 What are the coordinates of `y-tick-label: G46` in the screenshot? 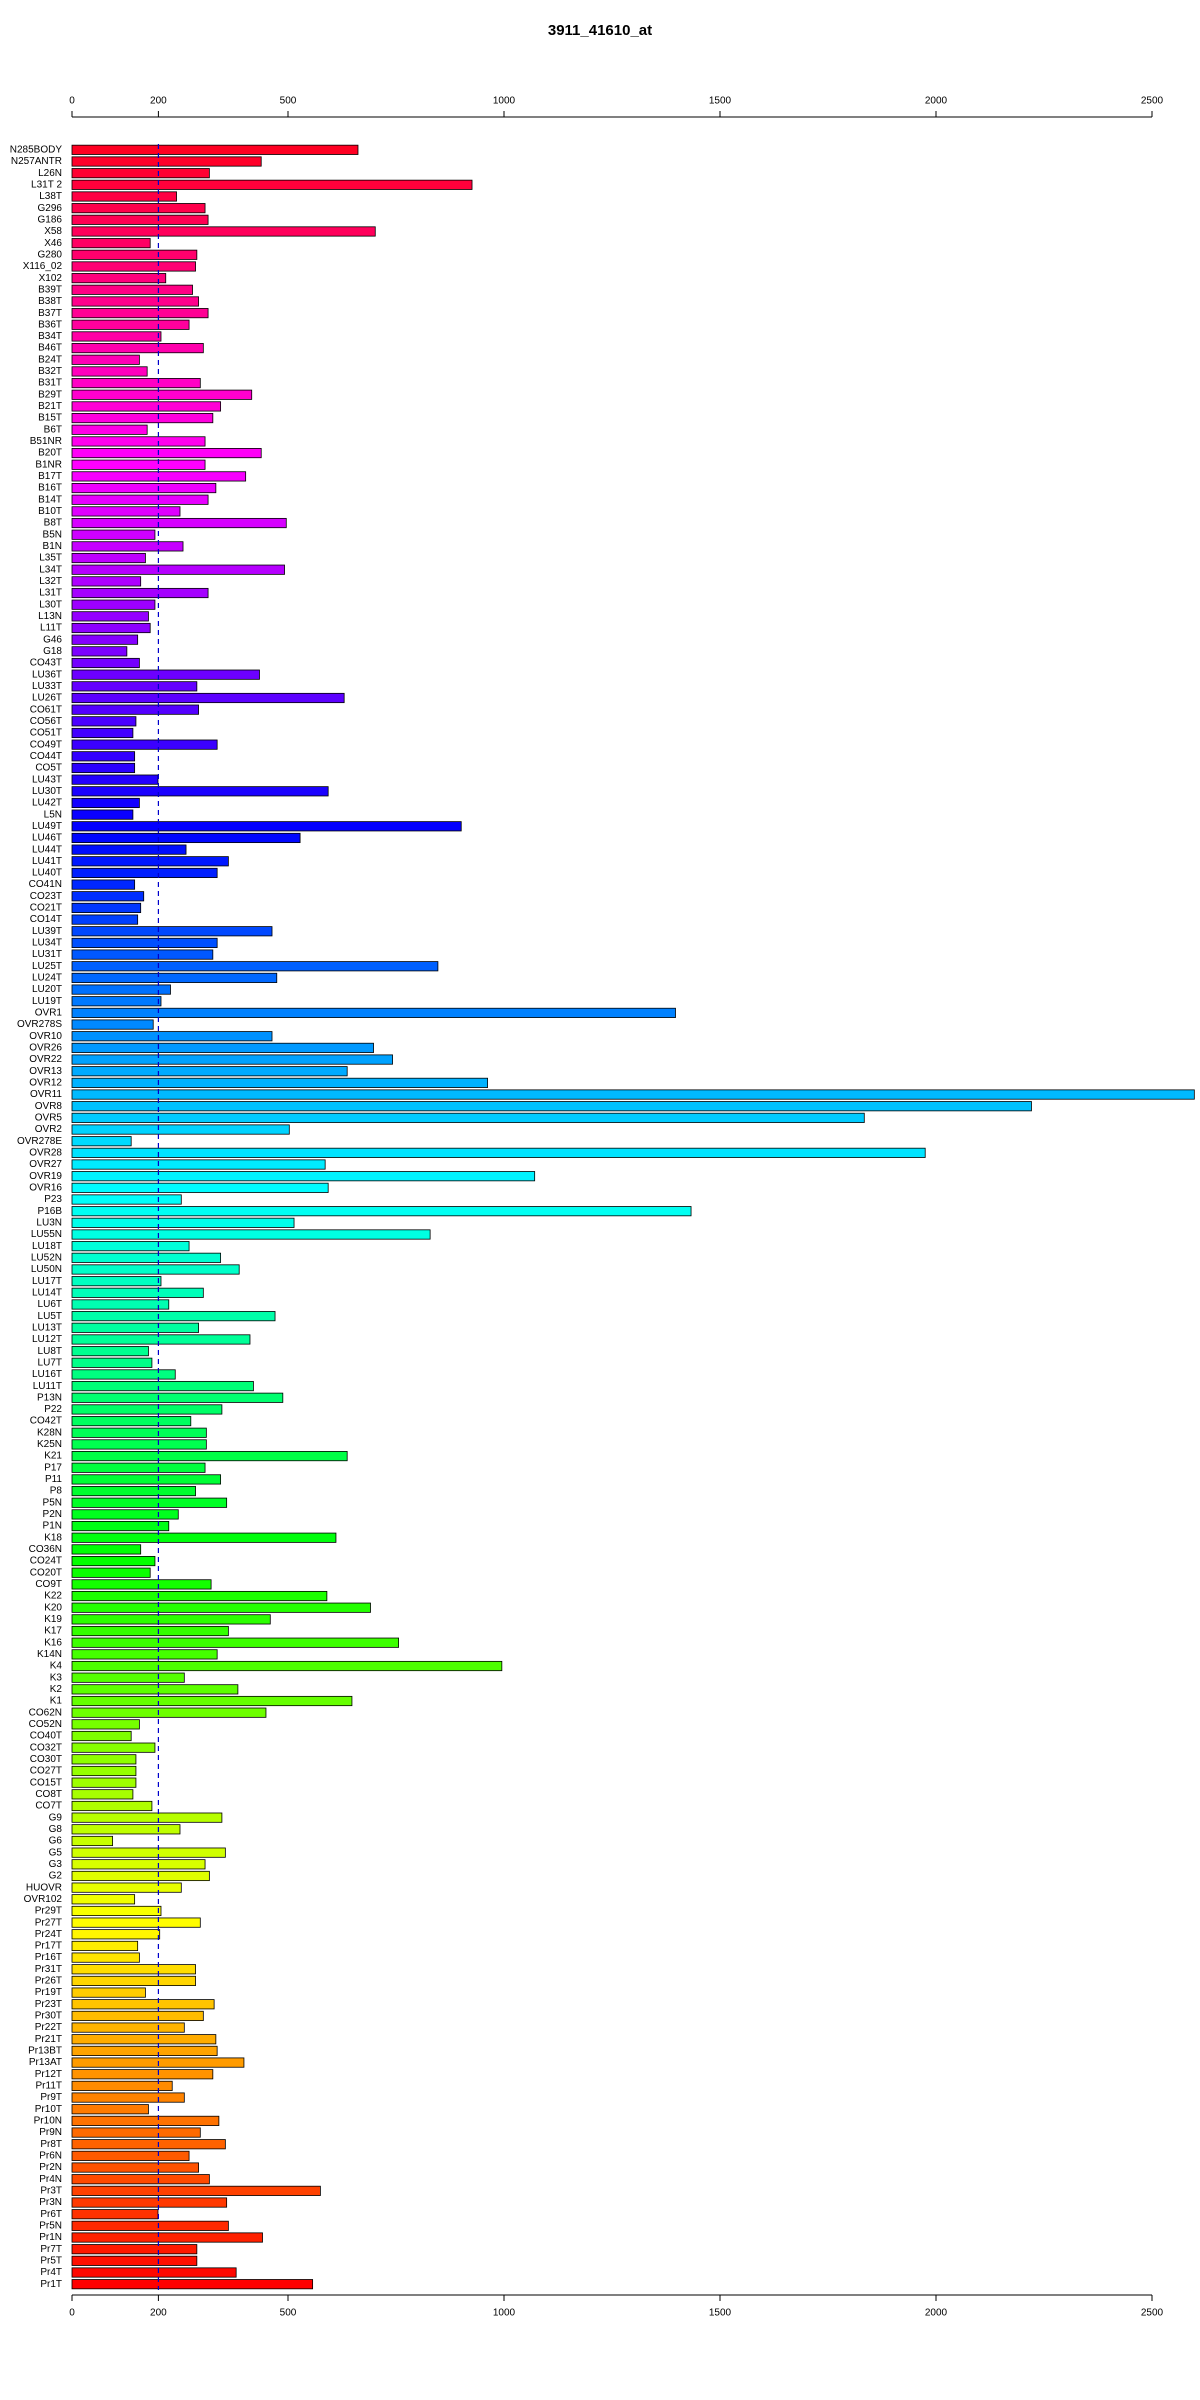 It's located at (52, 639).